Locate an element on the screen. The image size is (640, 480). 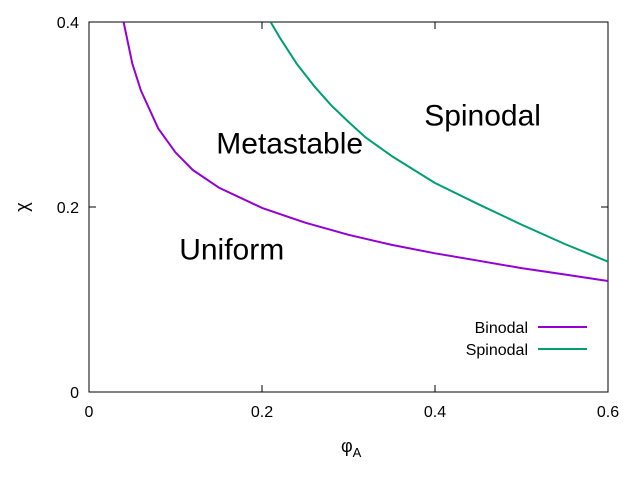
x-tick-label-3: 0.6 is located at coordinates (608, 412).